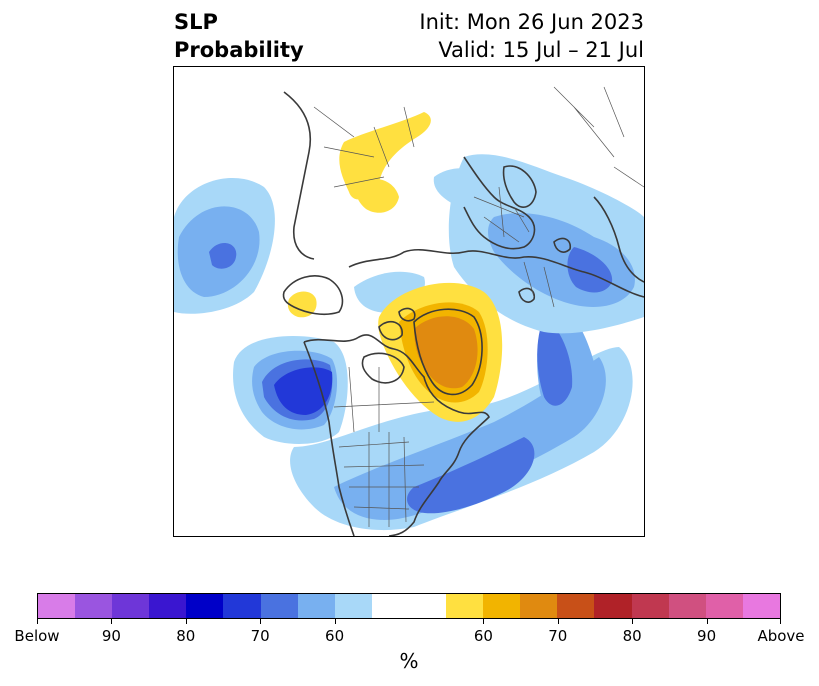  Describe the element at coordinates (545, 270) in the screenshot. I see `coast-iceland-uk` at that location.